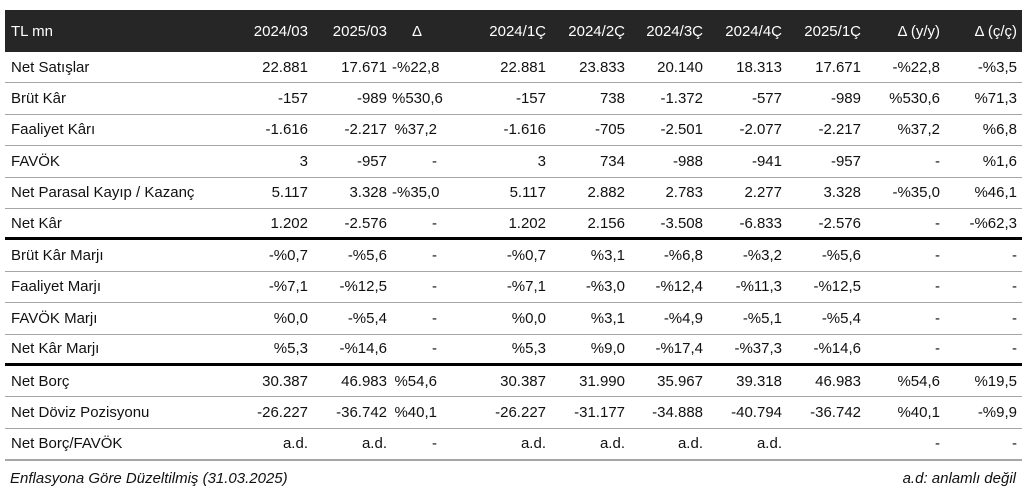  I want to click on cell: 35.967, so click(669, 381).